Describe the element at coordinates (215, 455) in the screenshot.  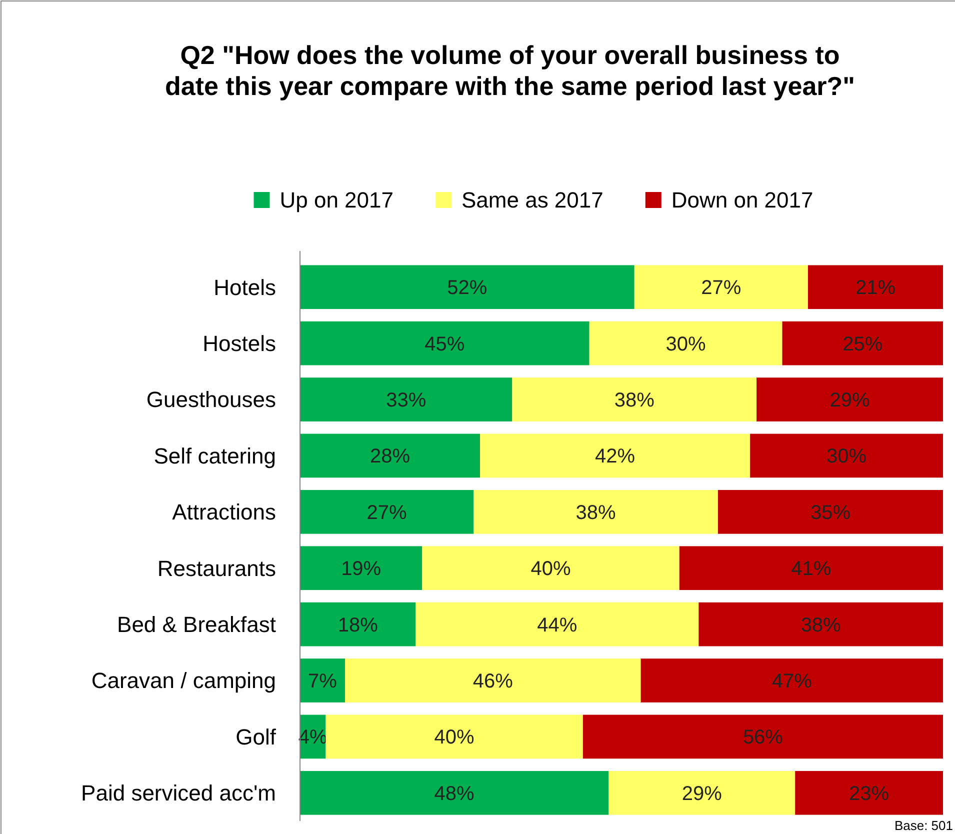
I see `y-tick-label: Self catering` at that location.